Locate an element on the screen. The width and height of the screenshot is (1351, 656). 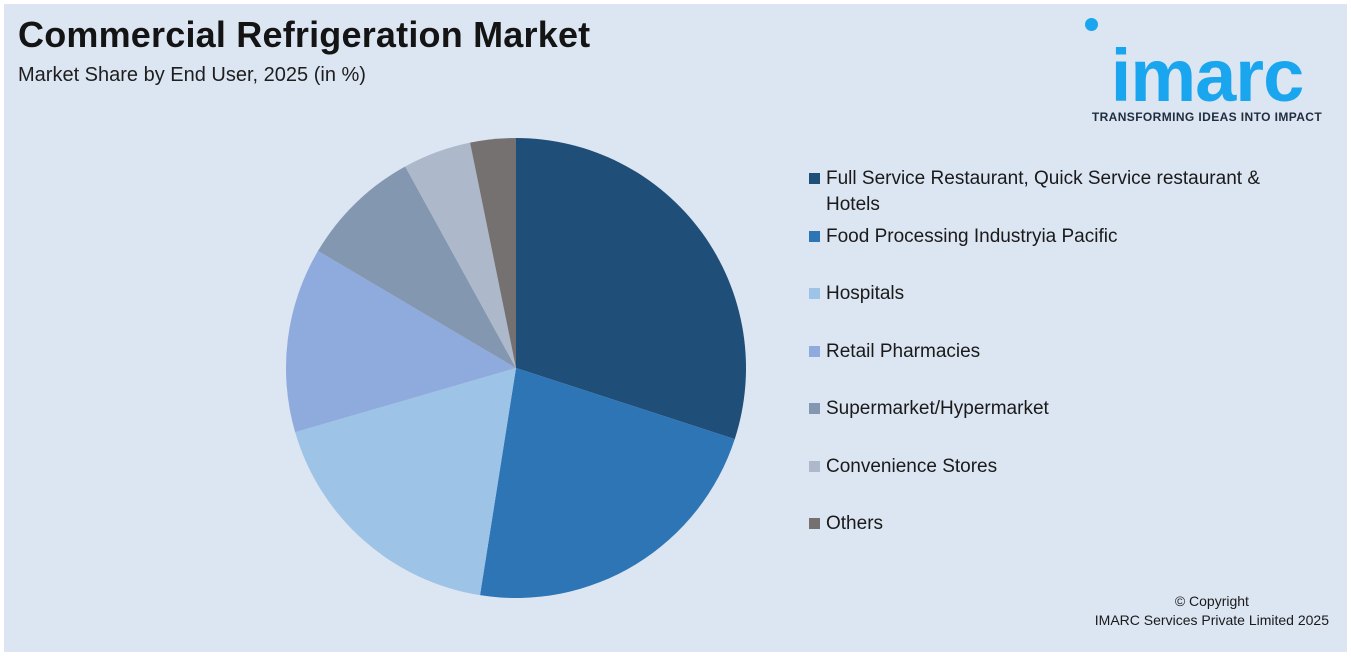
legend-label: Convenience Stores is located at coordinates (912, 466).